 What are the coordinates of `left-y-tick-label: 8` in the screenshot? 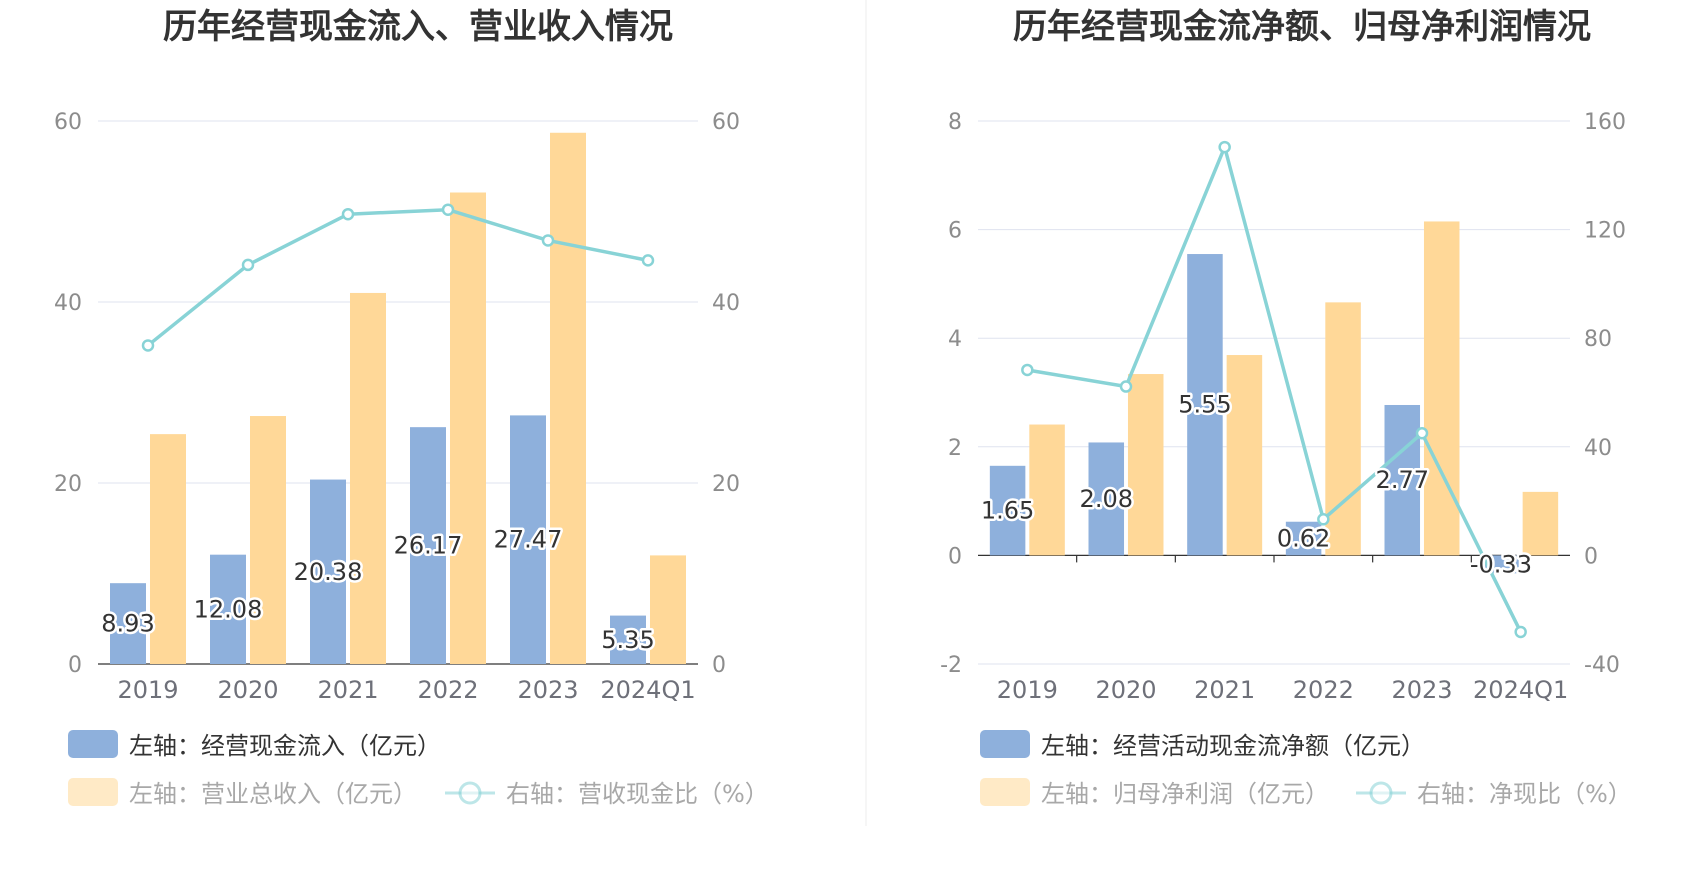 It's located at (955, 122).